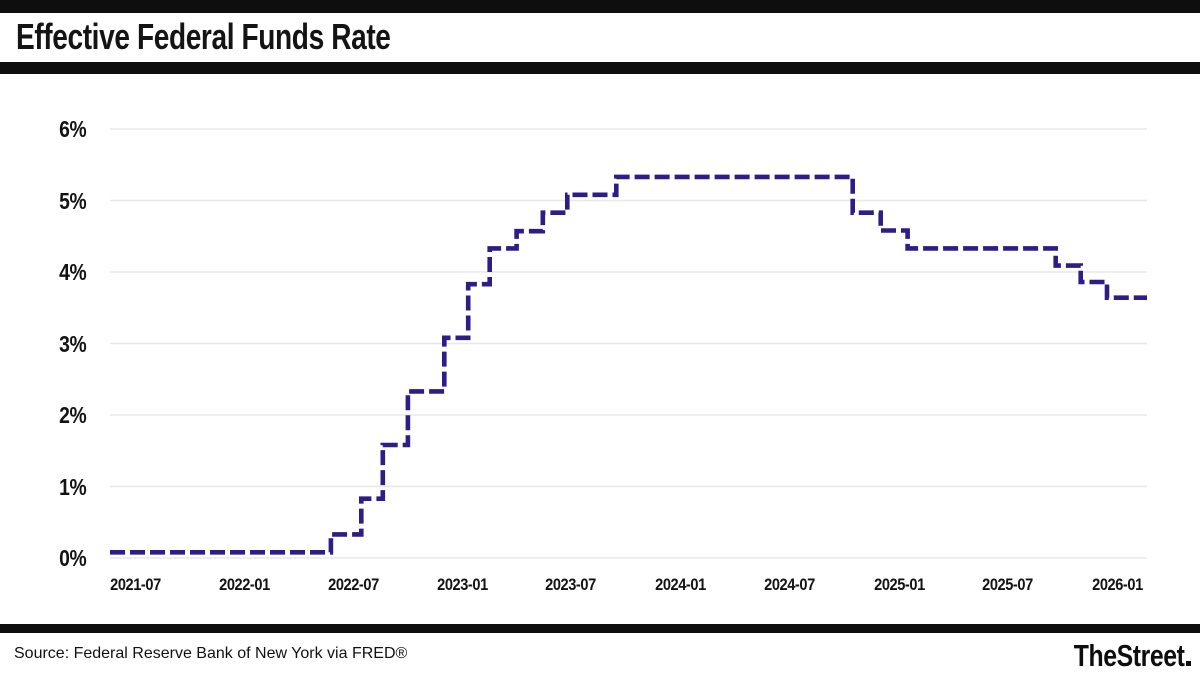 The width and height of the screenshot is (1200, 675). I want to click on x-tick-text: 2024-07, so click(789, 584).